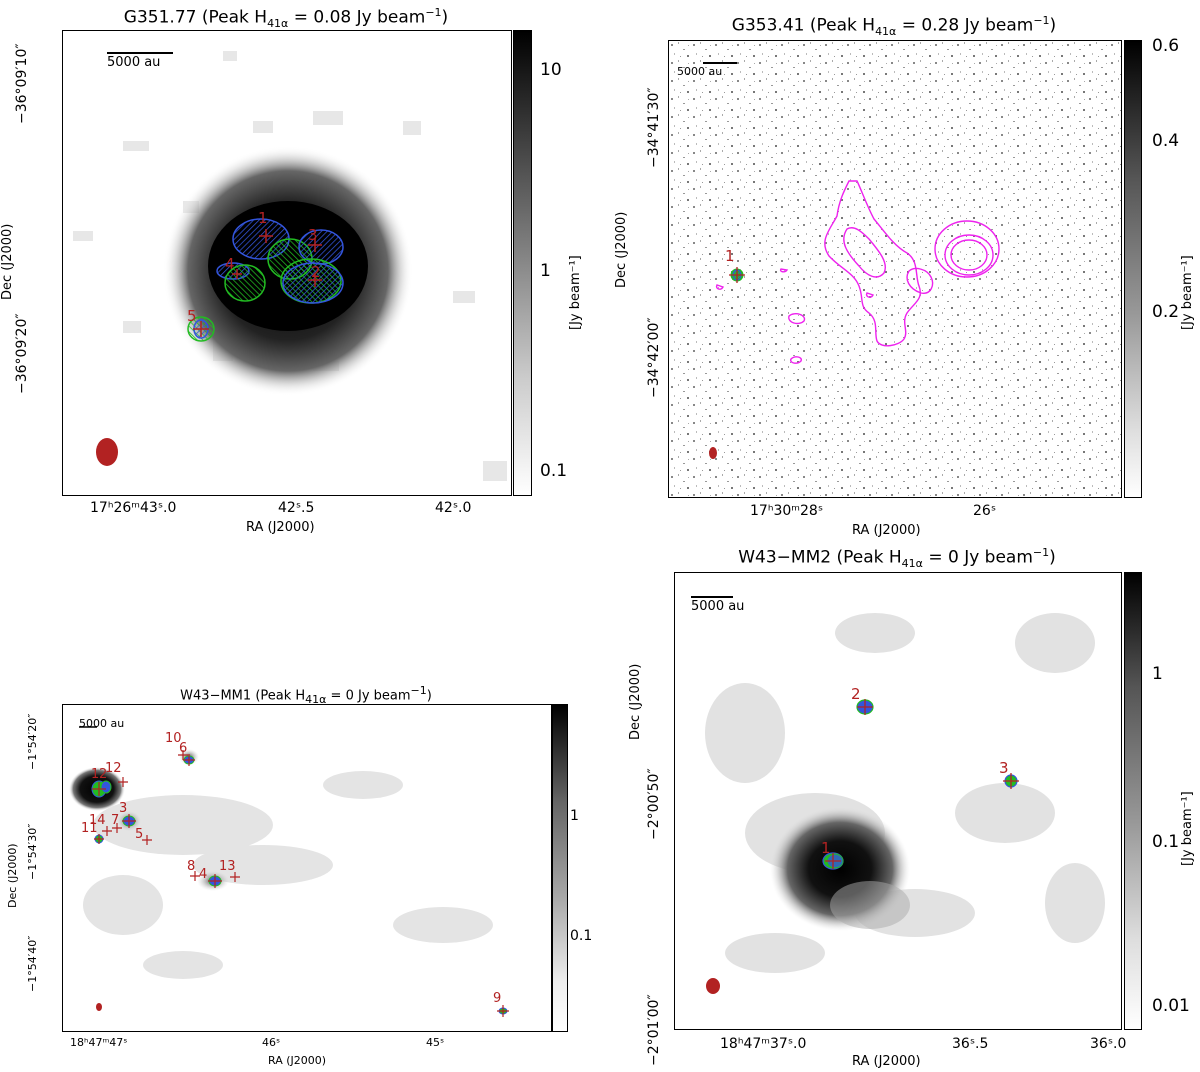 This screenshot has width=1200, height=1072. What do you see at coordinates (897, 558) in the screenshot?
I see `panel-title: W43−MM2 (Peak H41α = 0 Jy beam−1)` at bounding box center [897, 558].